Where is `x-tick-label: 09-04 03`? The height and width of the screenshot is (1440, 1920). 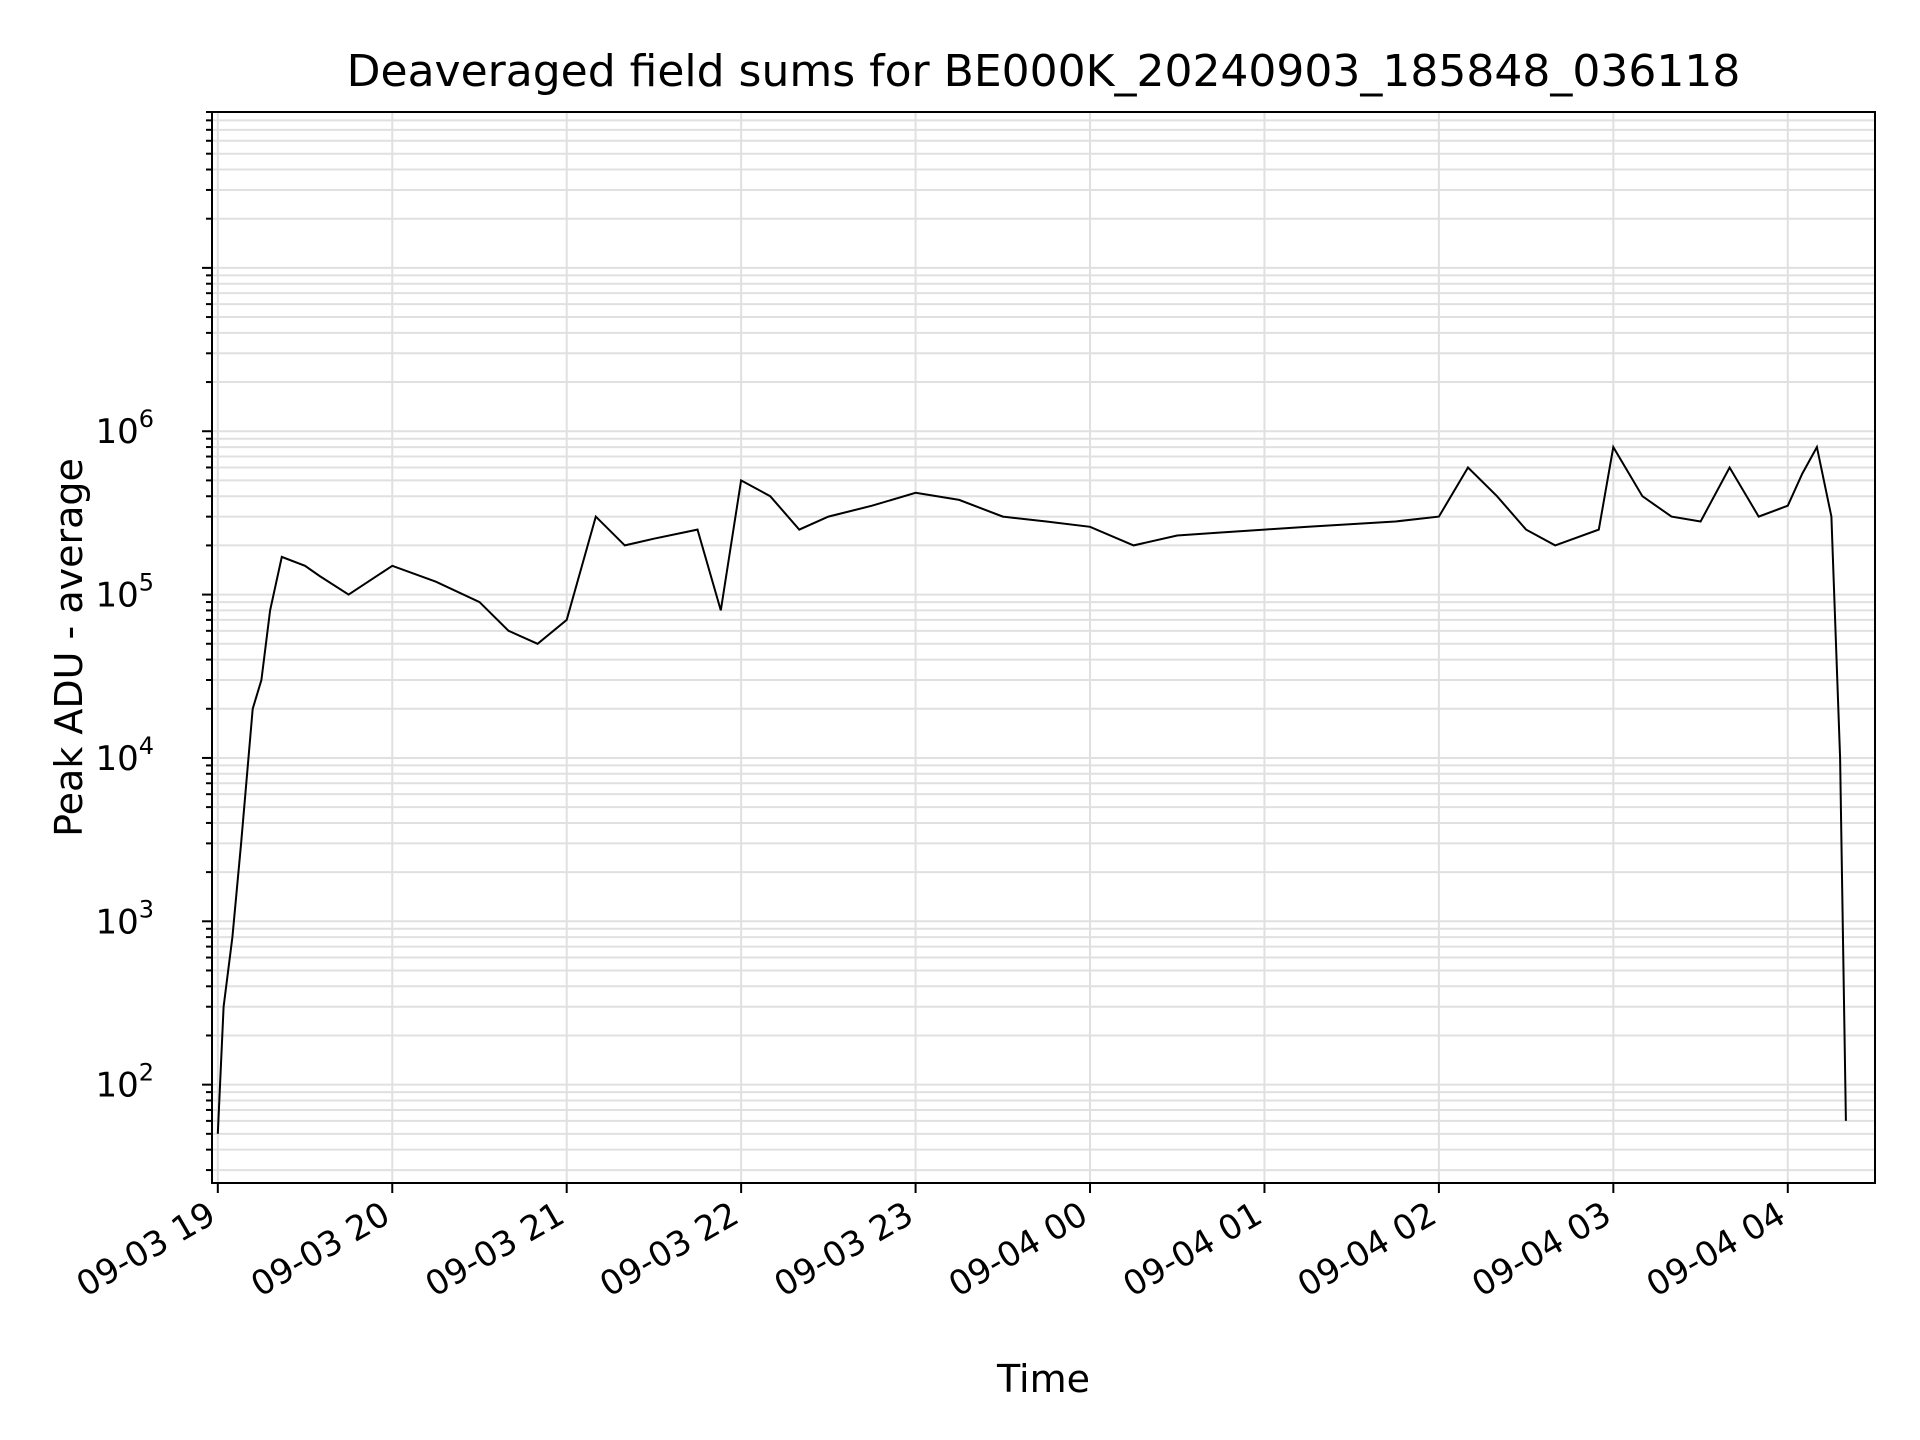
x-tick-label: 09-04 03 is located at coordinates (1541, 1249).